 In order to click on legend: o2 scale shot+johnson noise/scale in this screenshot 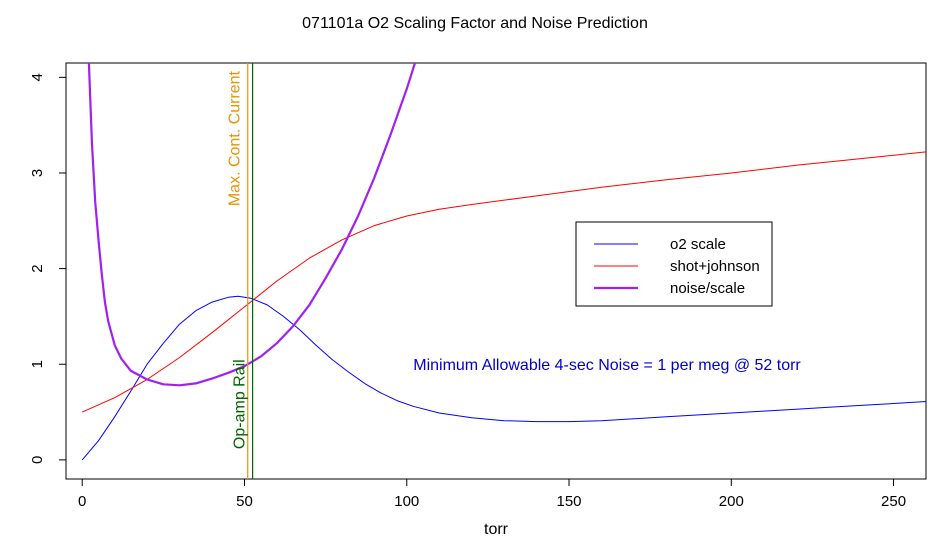, I will do `click(674, 264)`.